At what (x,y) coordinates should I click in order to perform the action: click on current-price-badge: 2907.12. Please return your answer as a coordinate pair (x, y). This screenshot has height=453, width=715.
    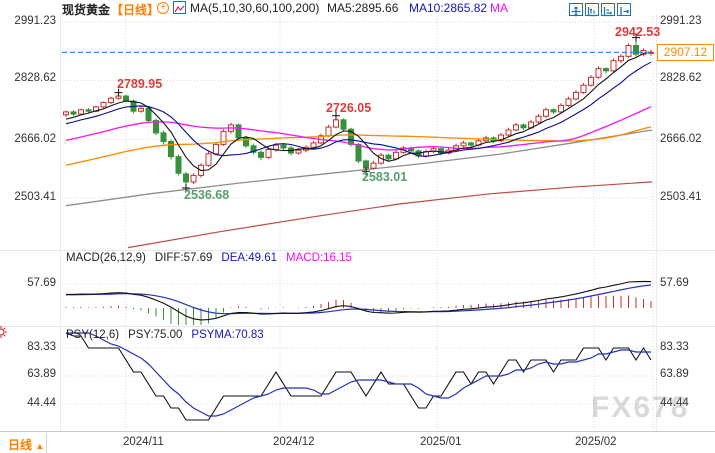
    Looking at the image, I should click on (685, 52).